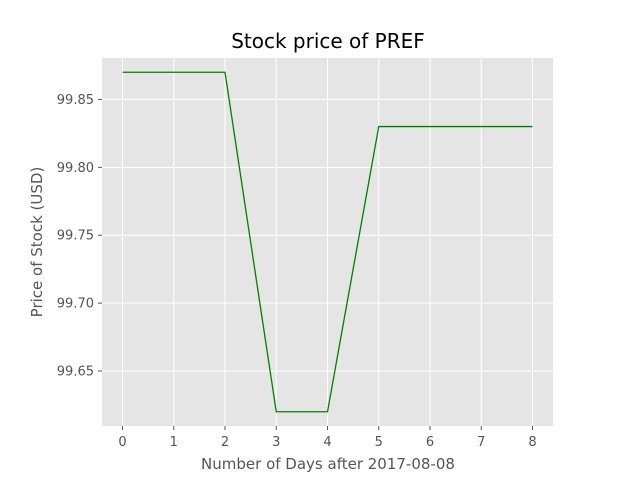 The image size is (640, 480). What do you see at coordinates (75, 304) in the screenshot?
I see `y-tick-label: 99.70` at bounding box center [75, 304].